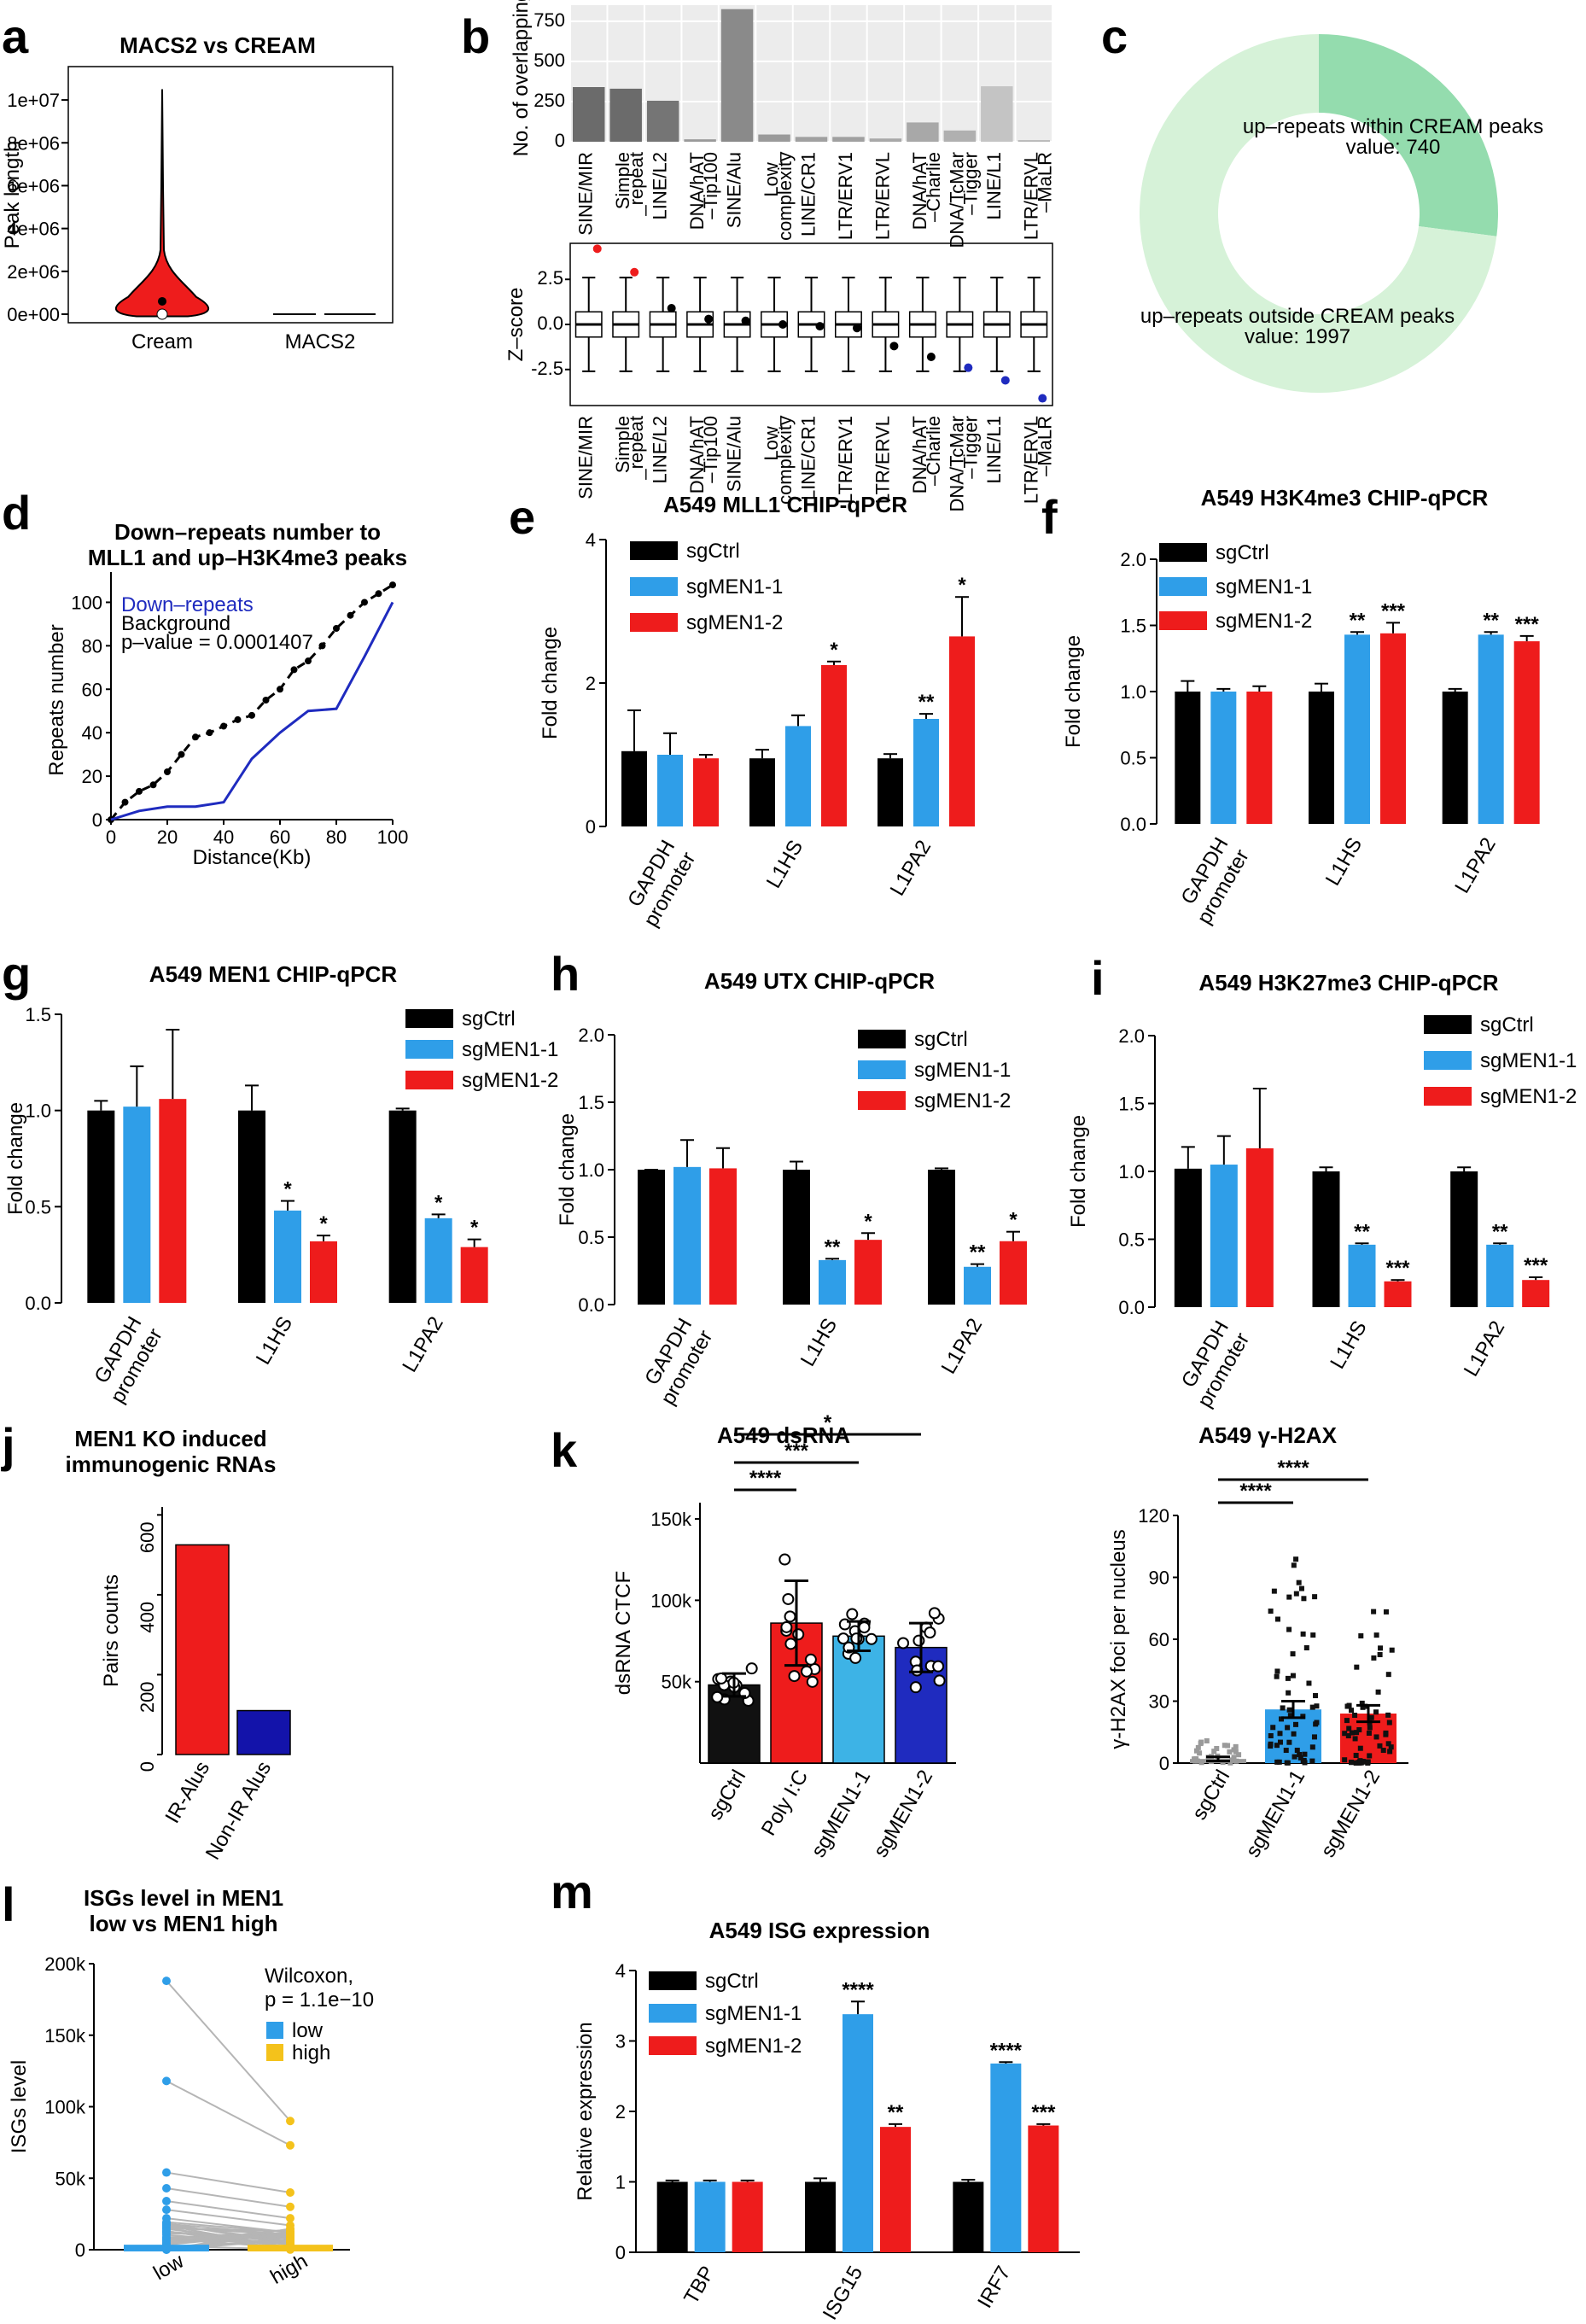  Describe the element at coordinates (591, 684) in the screenshot. I see `e-y-tick-label: 2` at that location.